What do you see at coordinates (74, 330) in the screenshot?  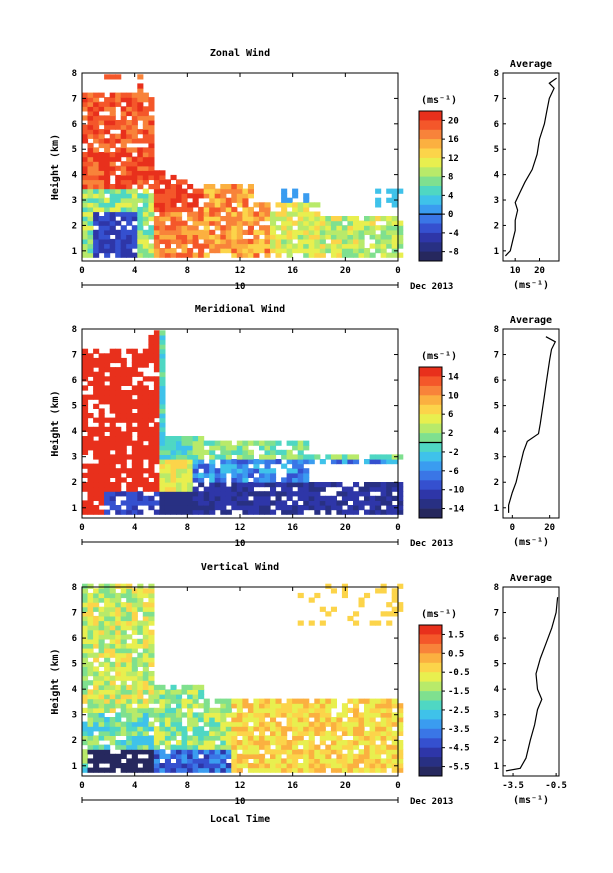 I see `y-tick-label: 8` at bounding box center [74, 330].